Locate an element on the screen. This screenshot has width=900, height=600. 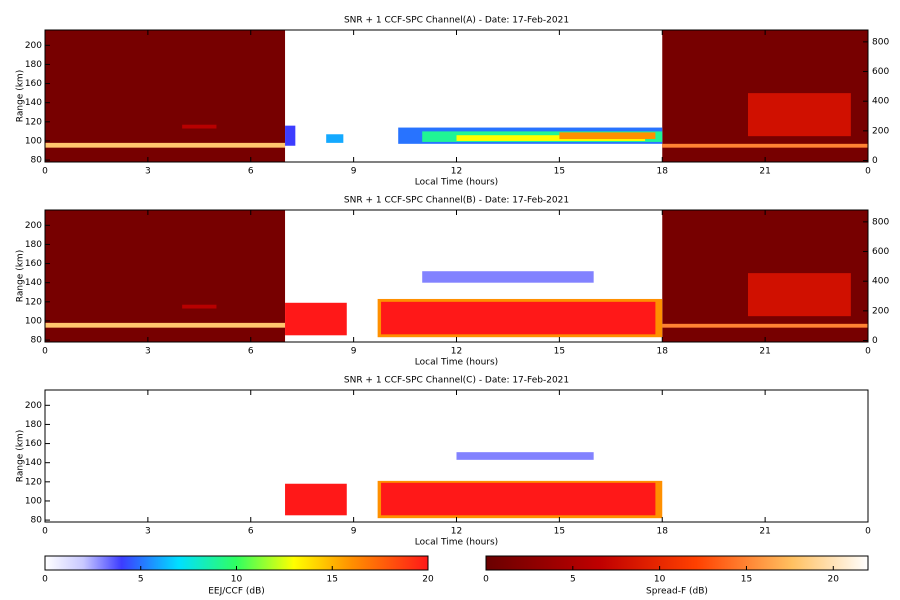
y2-tick-label: 400 is located at coordinates (880, 282).